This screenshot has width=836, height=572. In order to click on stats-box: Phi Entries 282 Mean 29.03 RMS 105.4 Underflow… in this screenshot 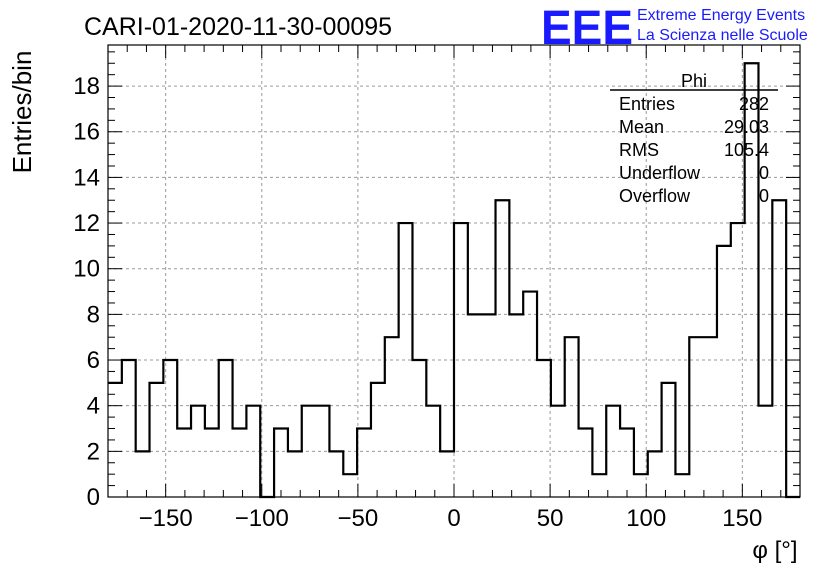, I will do `click(694, 138)`.